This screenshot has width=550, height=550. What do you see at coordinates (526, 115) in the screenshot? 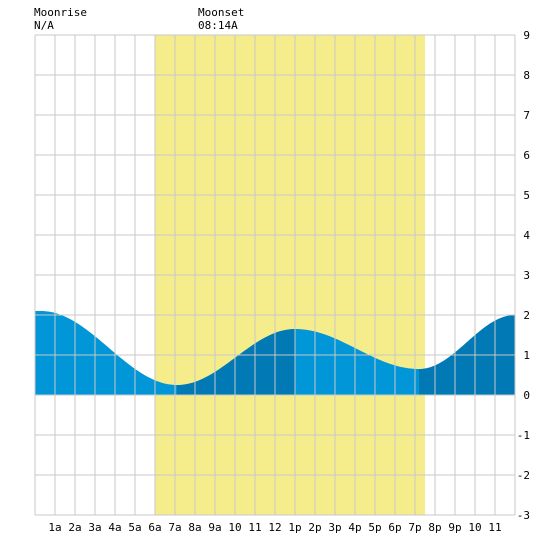
I see `y-tick-label: 7` at bounding box center [526, 115].